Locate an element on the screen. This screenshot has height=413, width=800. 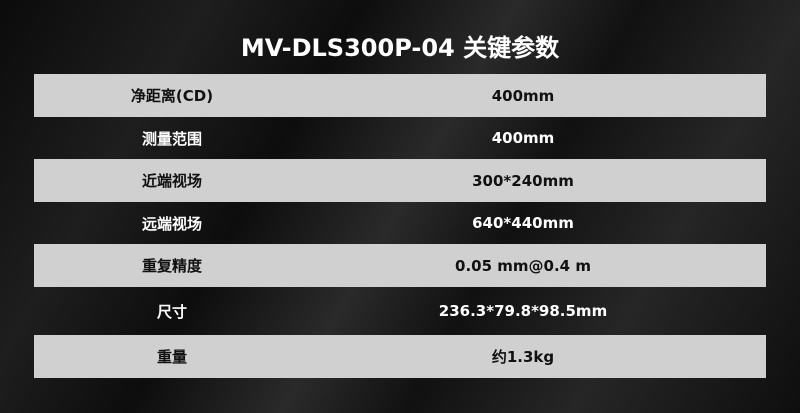
spec-value: 640*440mm is located at coordinates (523, 223).